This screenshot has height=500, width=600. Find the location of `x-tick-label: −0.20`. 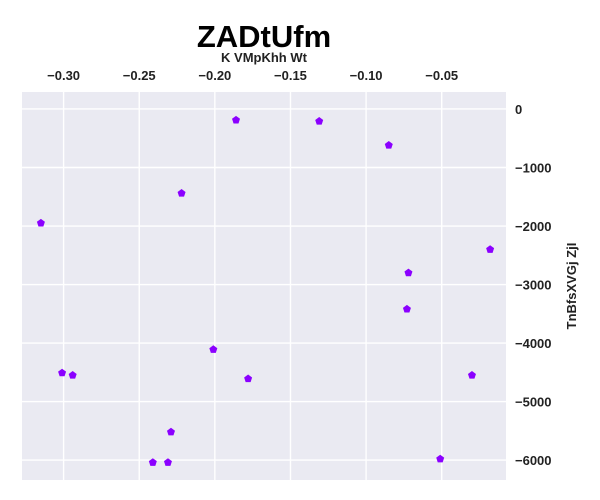

x-tick-label: −0.20 is located at coordinates (214, 75).